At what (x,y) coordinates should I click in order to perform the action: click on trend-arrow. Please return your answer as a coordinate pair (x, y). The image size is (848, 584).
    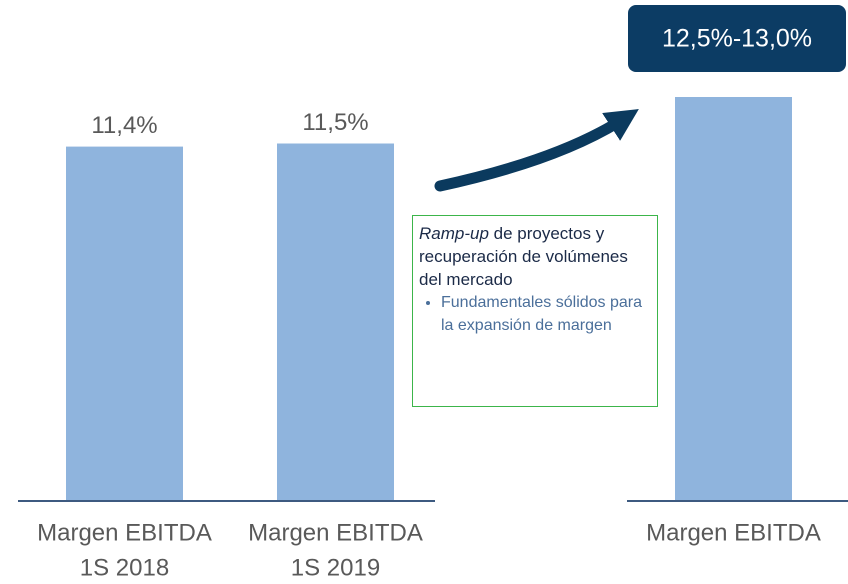
    Looking at the image, I should click on (536, 150).